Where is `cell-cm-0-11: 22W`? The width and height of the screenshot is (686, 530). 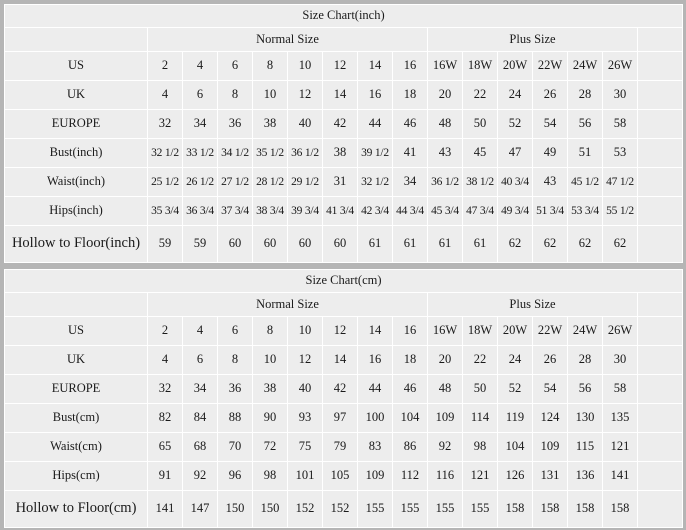
cell-cm-0-11: 22W is located at coordinates (550, 331).